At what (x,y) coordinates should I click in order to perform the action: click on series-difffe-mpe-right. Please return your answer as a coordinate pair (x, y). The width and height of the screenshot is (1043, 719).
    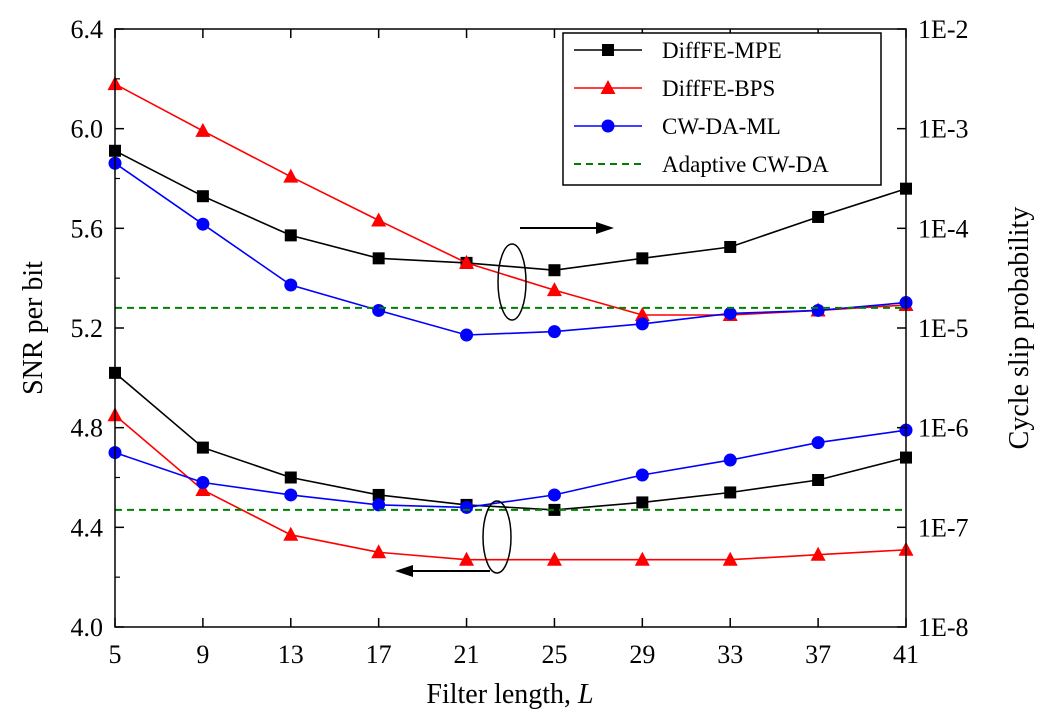
    Looking at the image, I should click on (510, 210).